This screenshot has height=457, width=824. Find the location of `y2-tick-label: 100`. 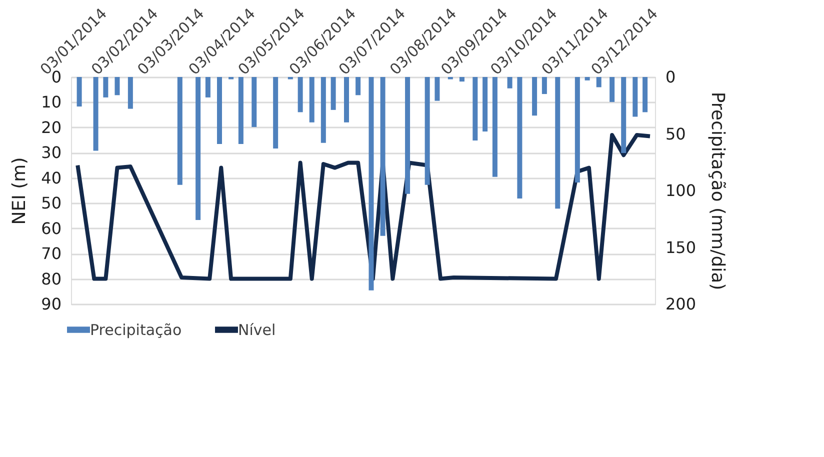

y2-tick-label: 100 is located at coordinates (681, 190).